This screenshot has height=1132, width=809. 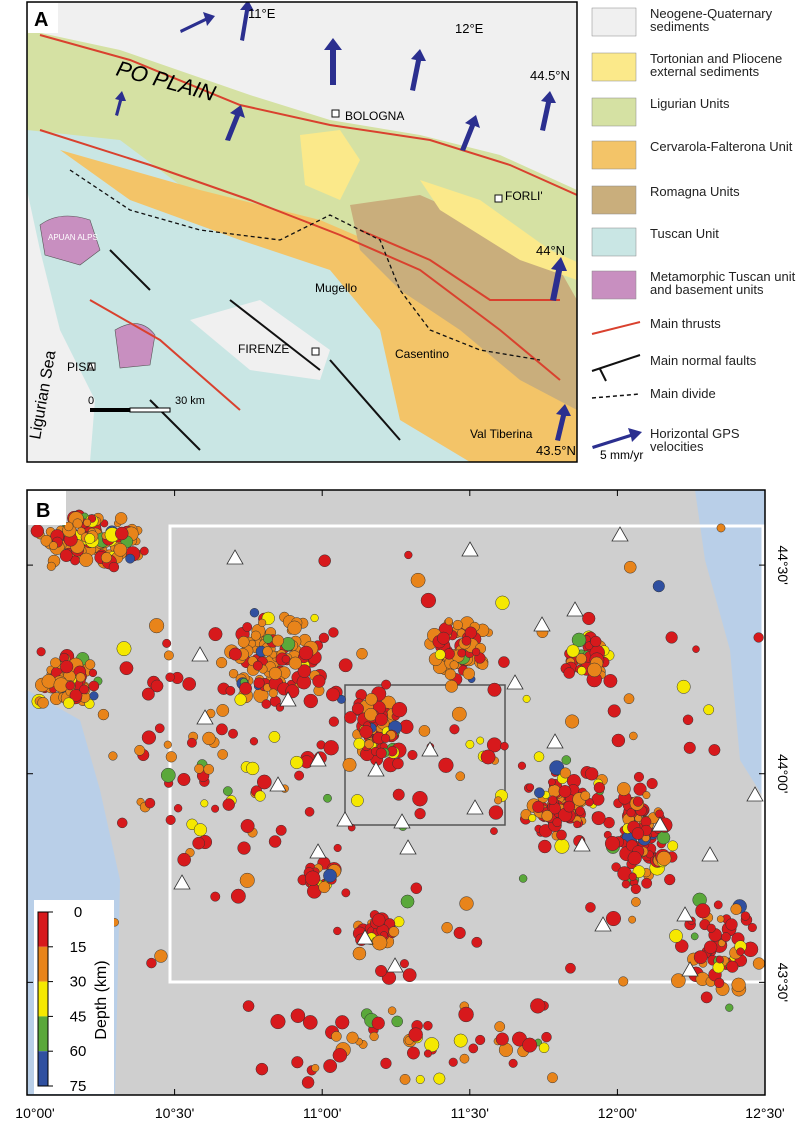 I want to click on map-label: Val Tiberina, so click(x=501, y=434).